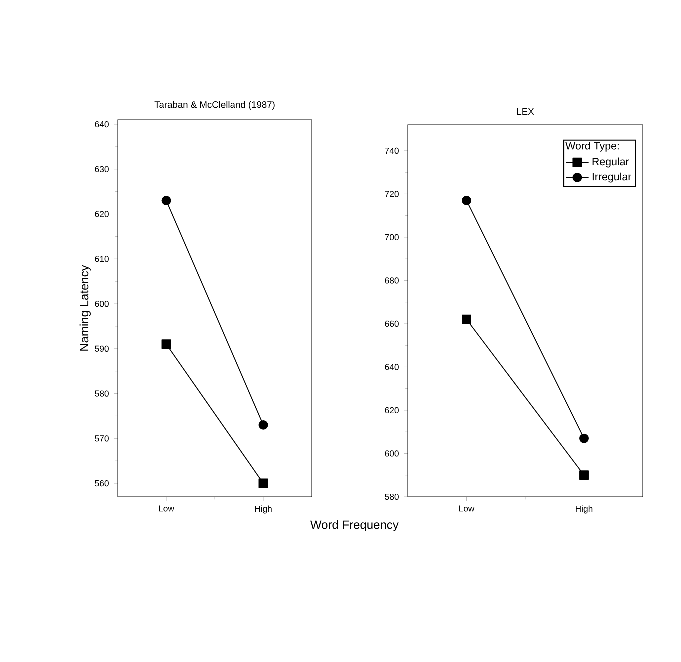  I want to click on chart-title: LEX, so click(525, 111).